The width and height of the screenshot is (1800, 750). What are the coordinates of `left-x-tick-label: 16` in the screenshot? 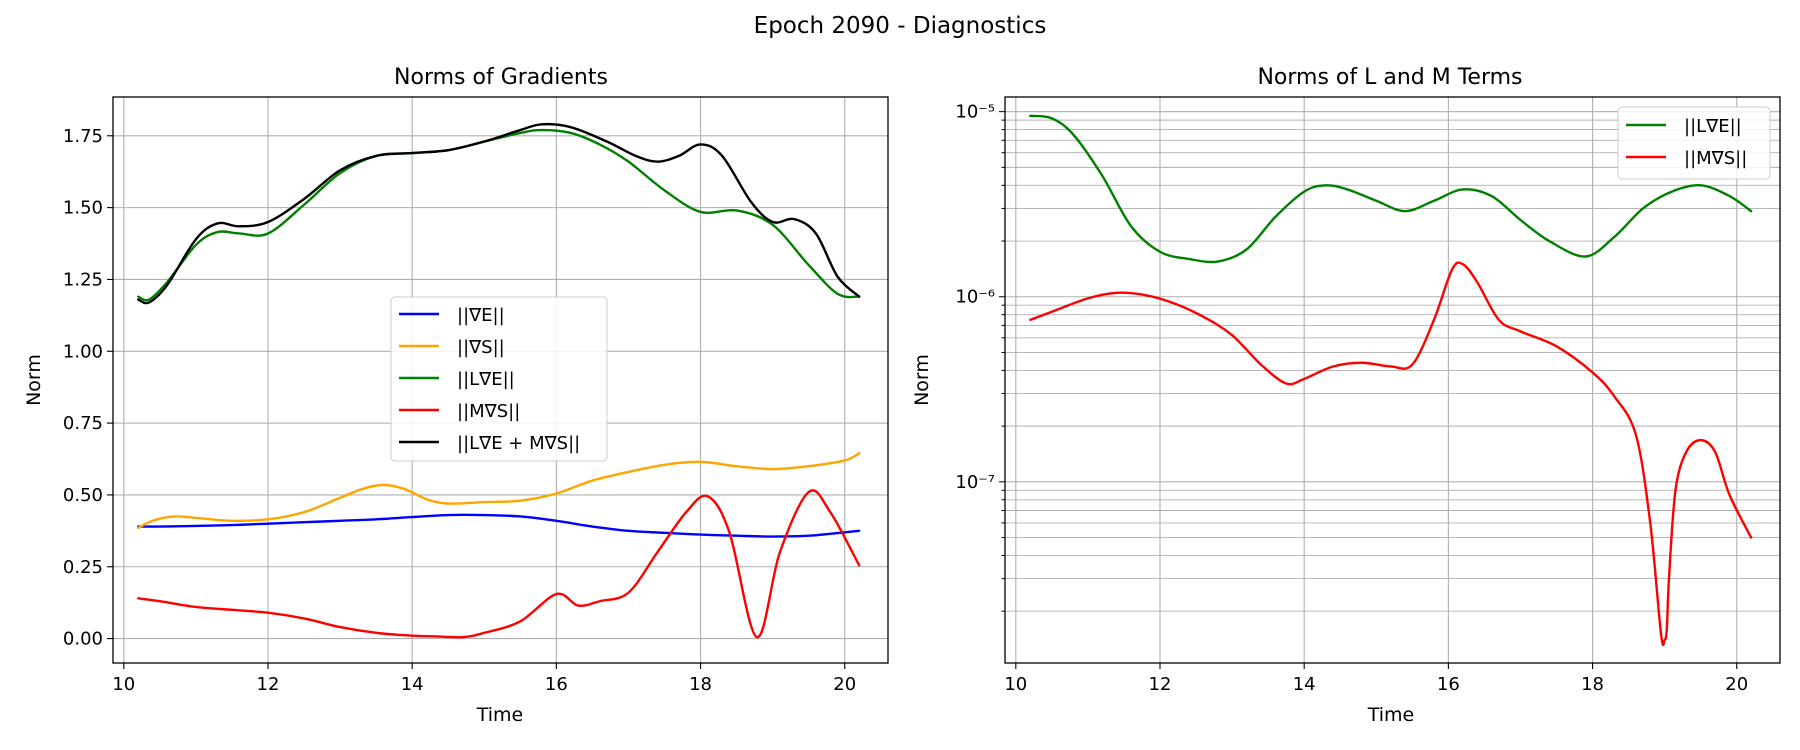 It's located at (556, 684).